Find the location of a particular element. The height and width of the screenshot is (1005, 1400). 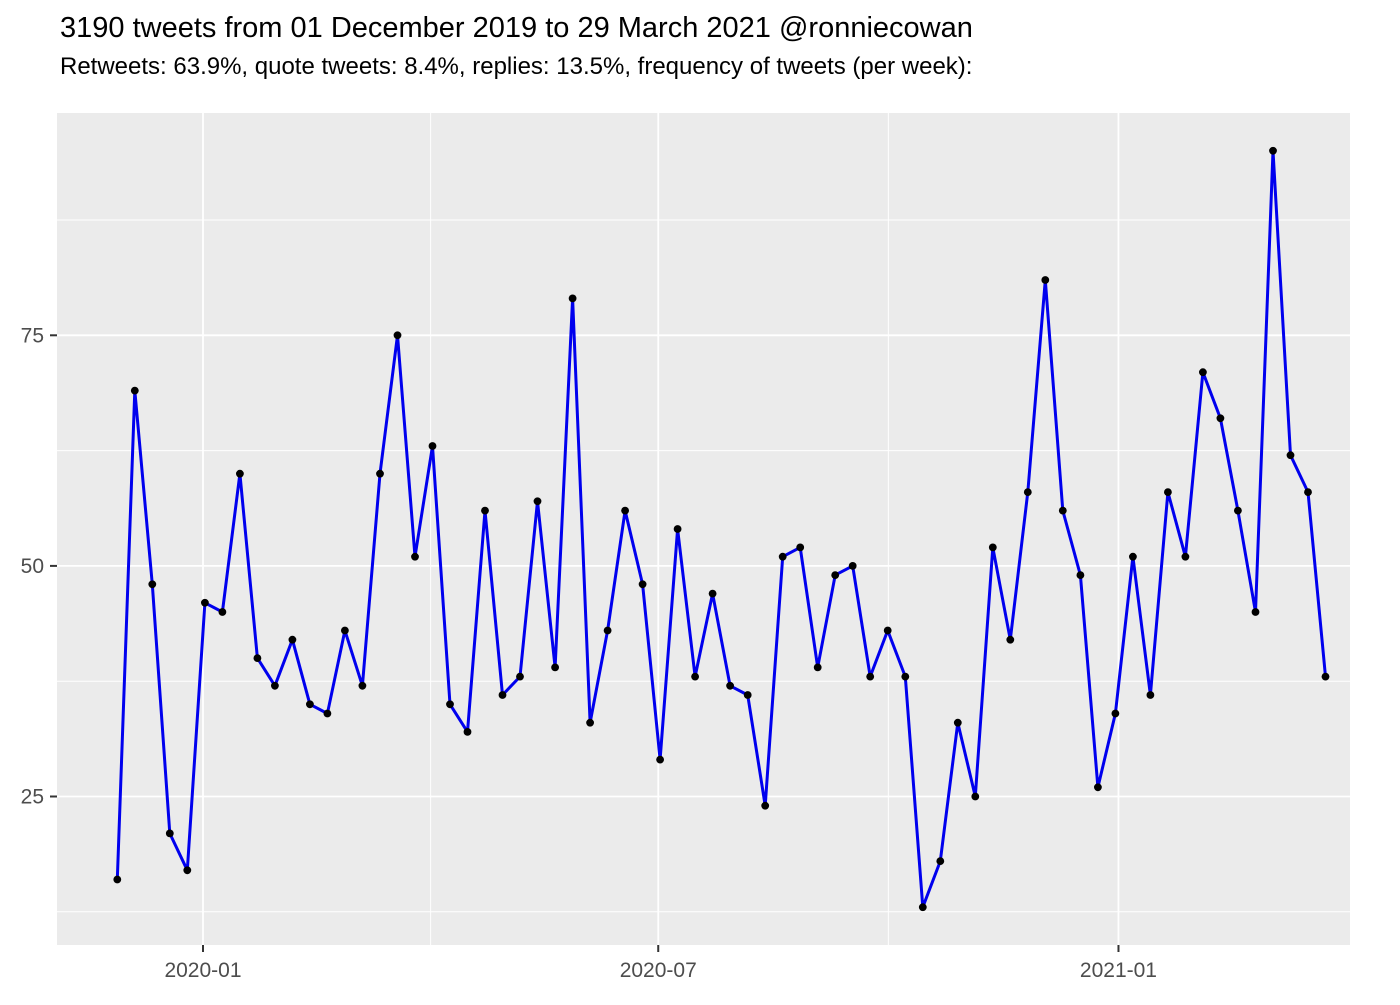

y-axis-tick-label: 25 is located at coordinates (32, 796).